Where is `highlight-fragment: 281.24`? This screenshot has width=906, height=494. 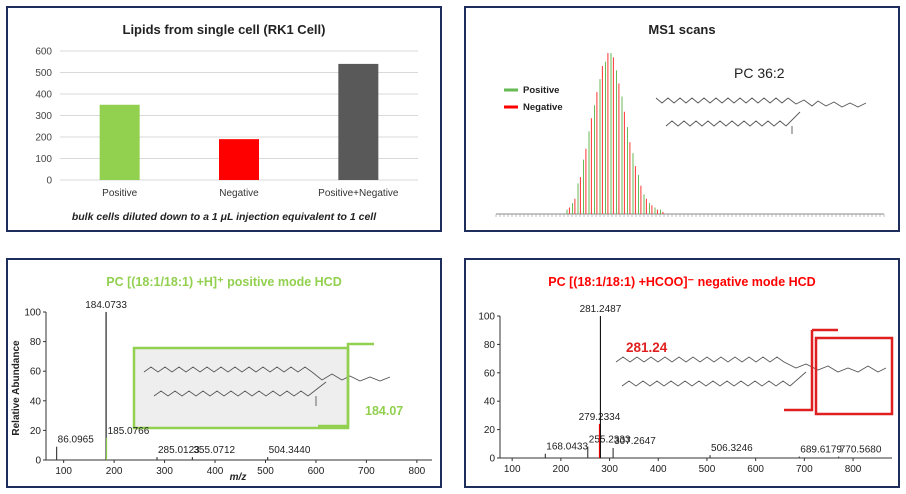 highlight-fragment: 281.24 is located at coordinates (647, 347).